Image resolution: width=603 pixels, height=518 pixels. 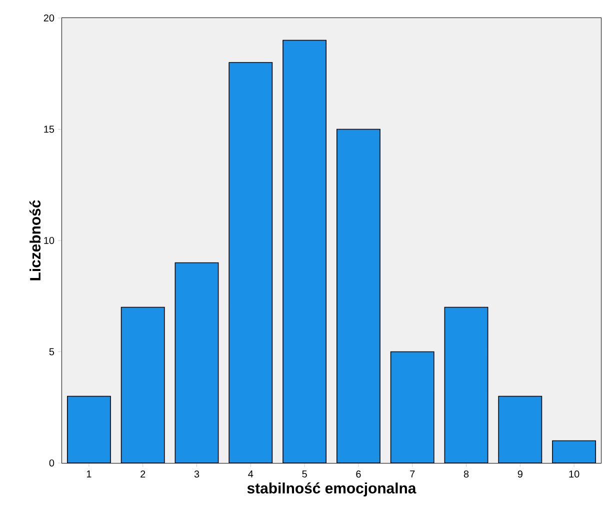 I want to click on x-tick-label: 6, so click(x=358, y=474).